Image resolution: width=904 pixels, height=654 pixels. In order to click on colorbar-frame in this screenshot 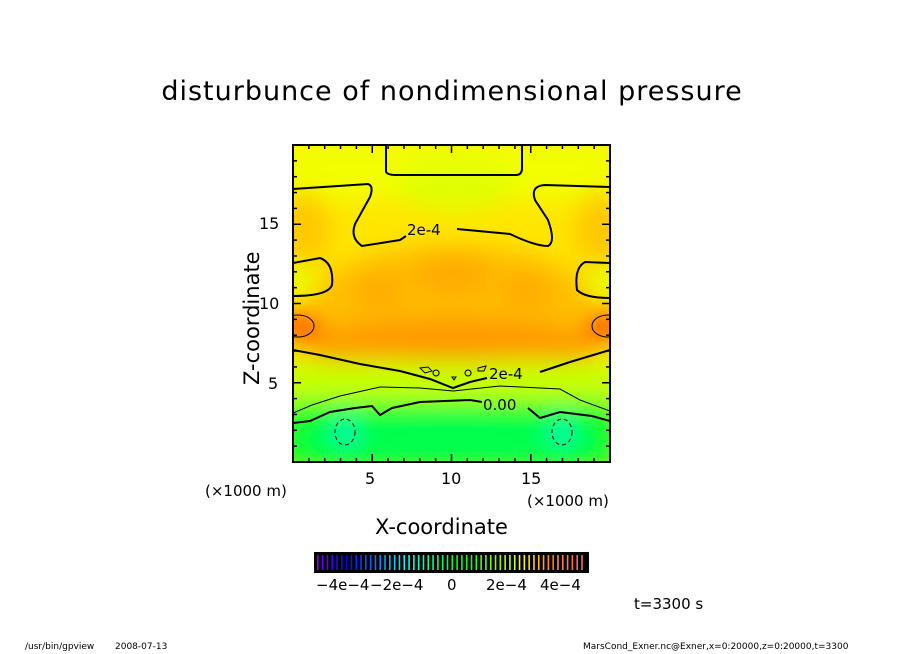, I will do `click(451, 562)`.